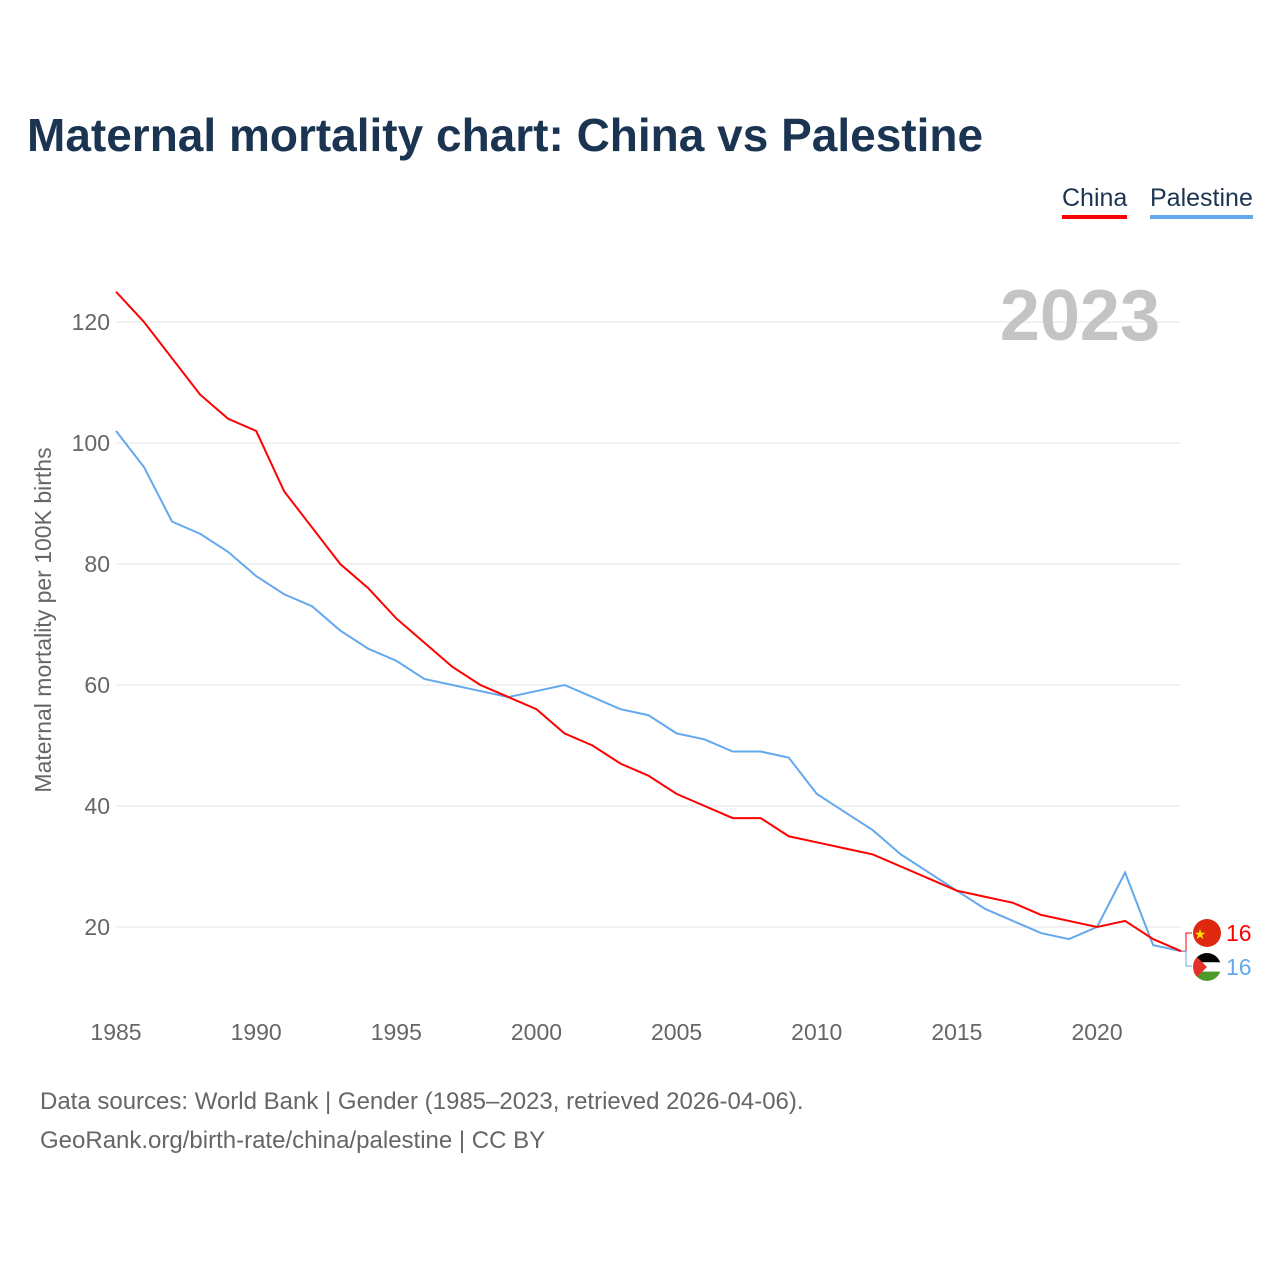  What do you see at coordinates (396, 1032) in the screenshot?
I see `x-tick-label: 1995` at bounding box center [396, 1032].